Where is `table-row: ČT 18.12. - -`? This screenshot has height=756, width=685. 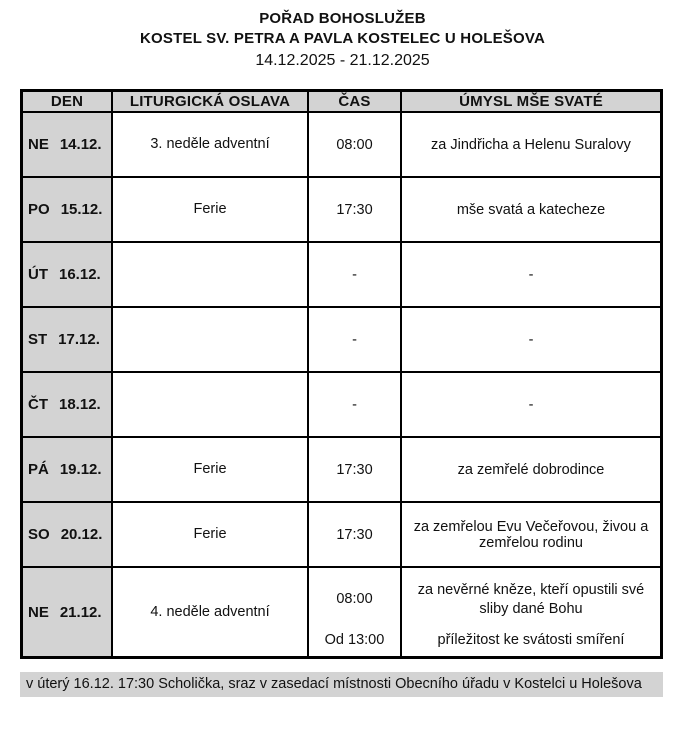 table-row: ČT 18.12. - - is located at coordinates (341, 405).